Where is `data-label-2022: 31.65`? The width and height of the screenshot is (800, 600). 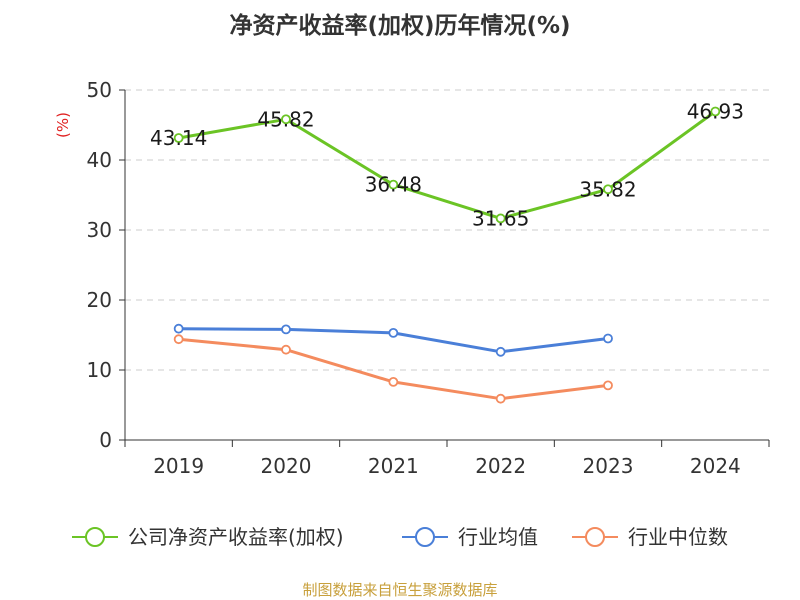 data-label-2022: 31.65 is located at coordinates (500, 218).